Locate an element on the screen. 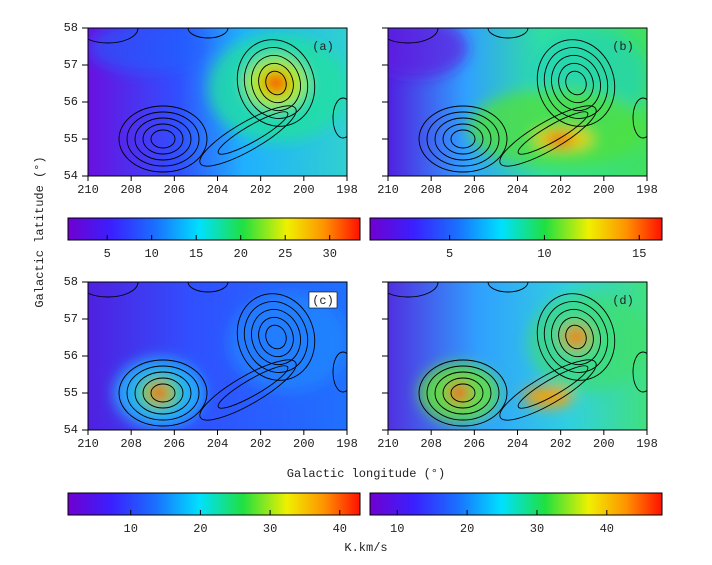 This screenshot has height=565, width=712. panel-label-box is located at coordinates (323, 300).